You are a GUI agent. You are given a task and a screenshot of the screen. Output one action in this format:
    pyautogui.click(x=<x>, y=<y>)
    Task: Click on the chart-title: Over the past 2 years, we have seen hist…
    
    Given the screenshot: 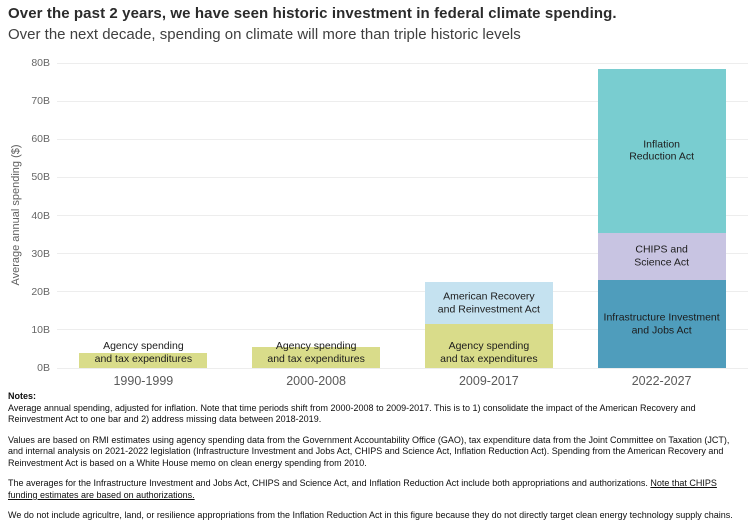 What is the action you would take?
    pyautogui.click(x=312, y=13)
    